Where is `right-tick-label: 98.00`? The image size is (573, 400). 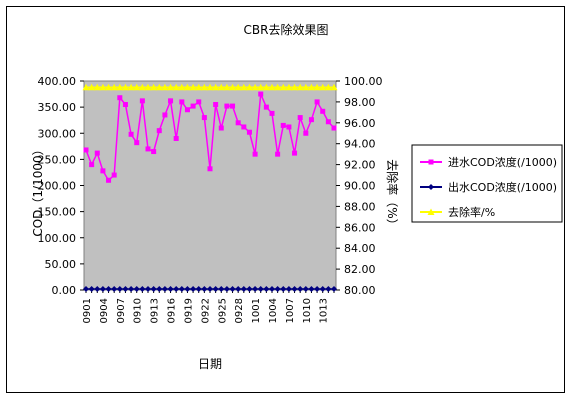 right-tick-label: 98.00 is located at coordinates (360, 102).